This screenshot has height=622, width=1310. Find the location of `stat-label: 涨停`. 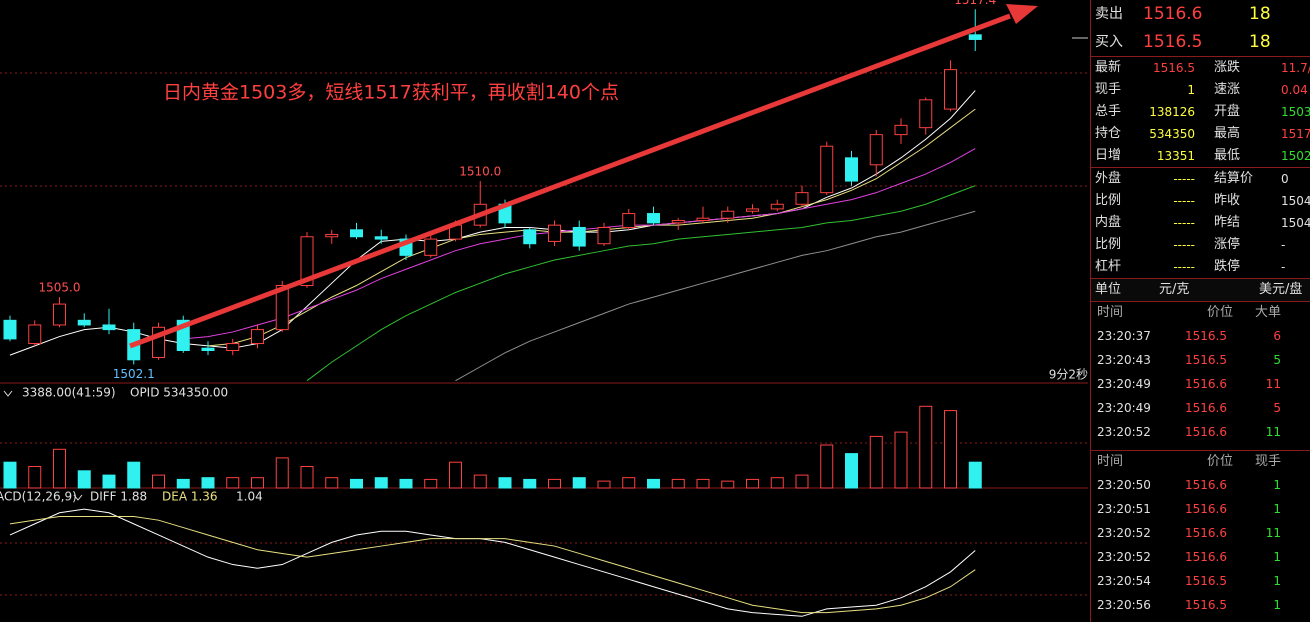

stat-label: 涨停 is located at coordinates (1227, 244).